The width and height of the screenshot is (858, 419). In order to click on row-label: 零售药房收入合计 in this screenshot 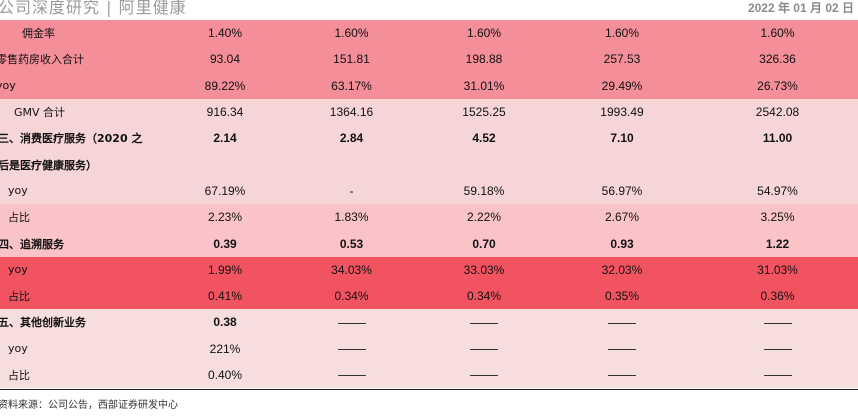, I will do `click(84, 59)`.